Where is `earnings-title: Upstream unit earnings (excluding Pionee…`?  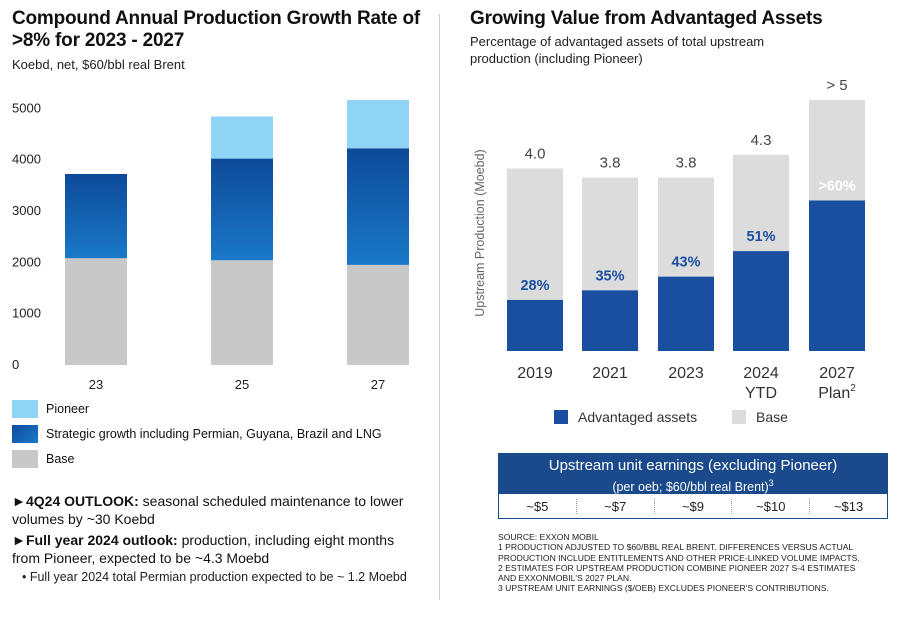 earnings-title: Upstream unit earnings (excluding Pionee… is located at coordinates (693, 465).